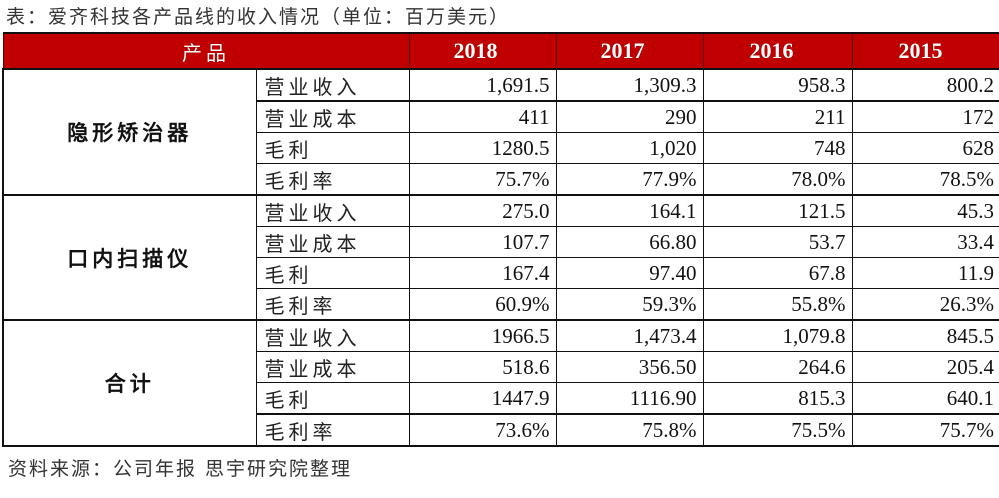 This screenshot has width=999, height=498. Describe the element at coordinates (925, 210) in the screenshot. I see `value-cell: 45.3` at that location.